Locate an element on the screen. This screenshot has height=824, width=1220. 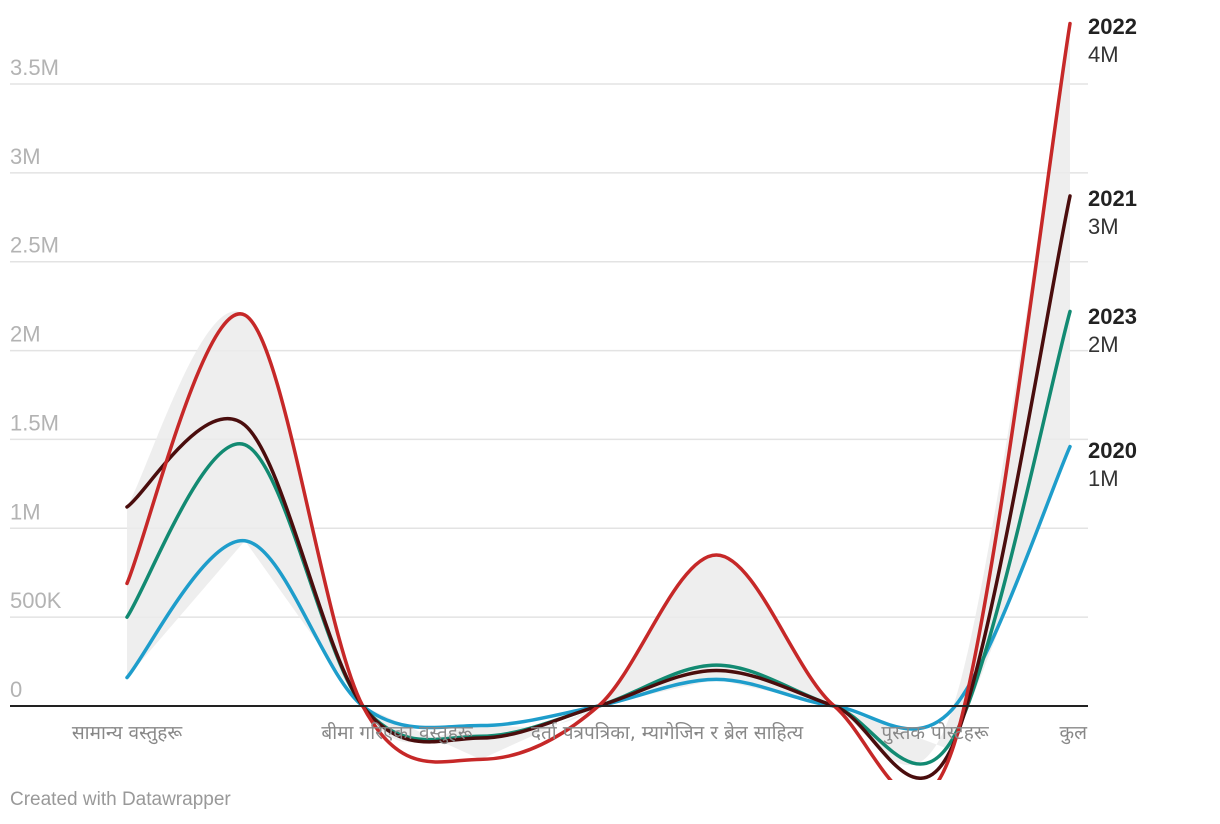
y-tick-label: 2M is located at coordinates (25, 334).